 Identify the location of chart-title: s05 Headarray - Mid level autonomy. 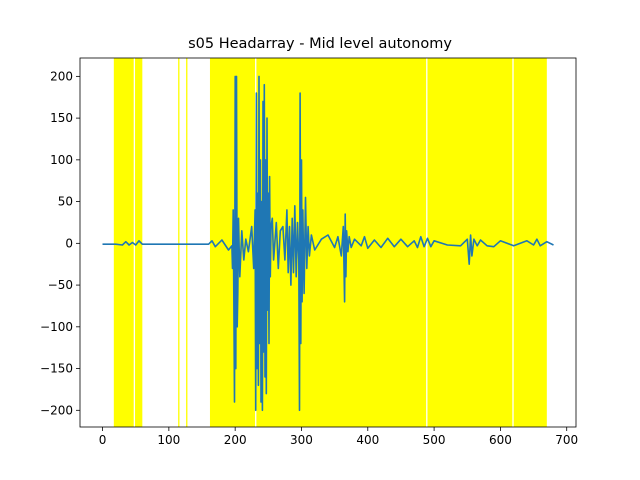
(320, 44).